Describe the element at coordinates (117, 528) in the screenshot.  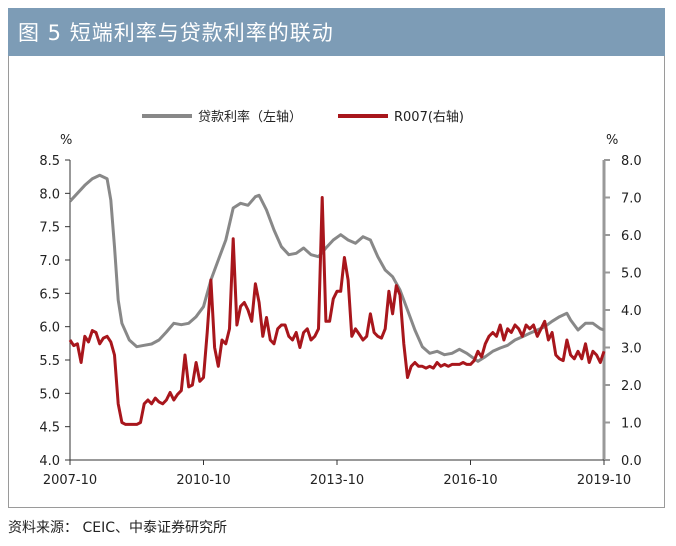
I see `source-note: 资料来源： CEIC、中泰证券研究所` at that location.